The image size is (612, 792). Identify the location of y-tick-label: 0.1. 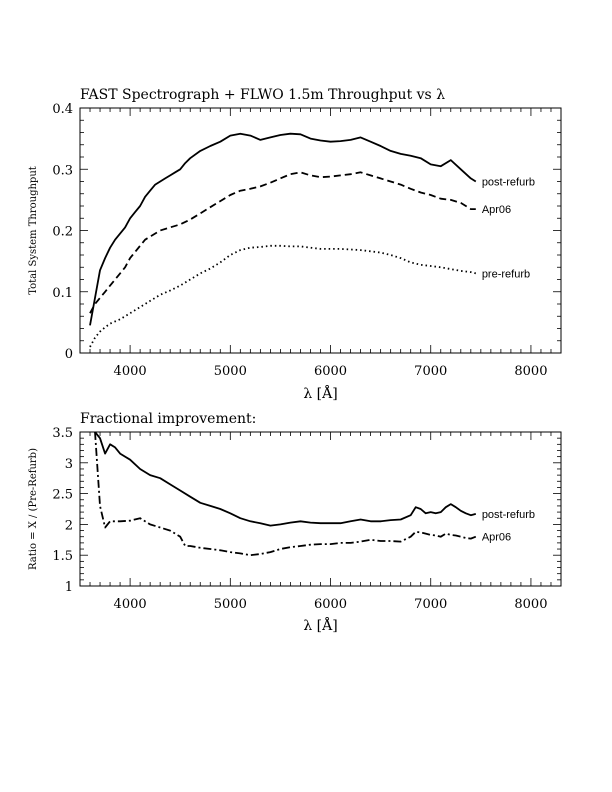
(62, 293).